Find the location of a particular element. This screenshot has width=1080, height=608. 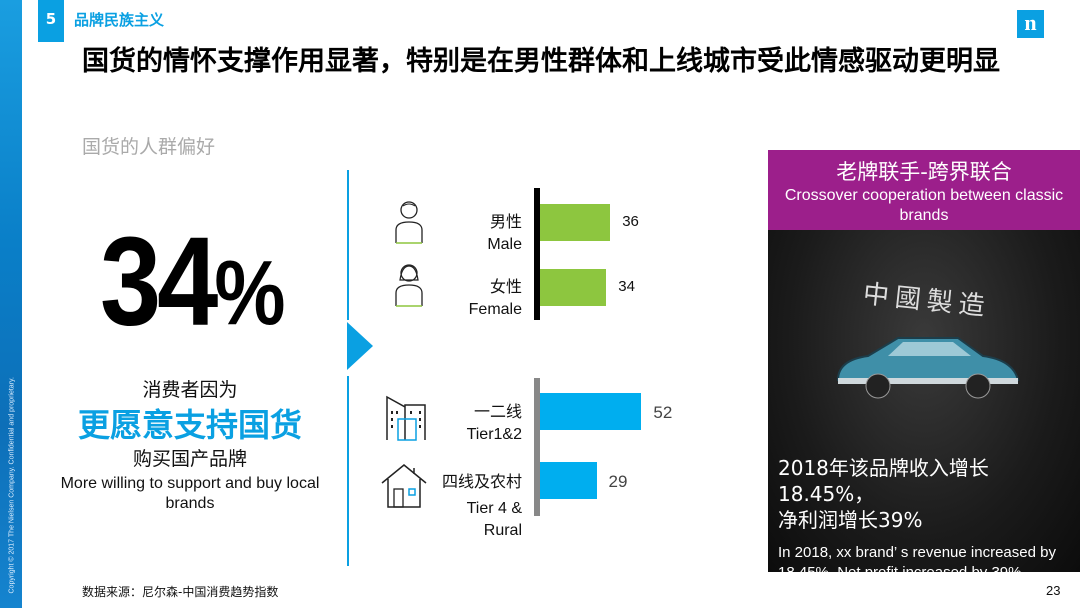

page-number: 23 is located at coordinates (1053, 590).